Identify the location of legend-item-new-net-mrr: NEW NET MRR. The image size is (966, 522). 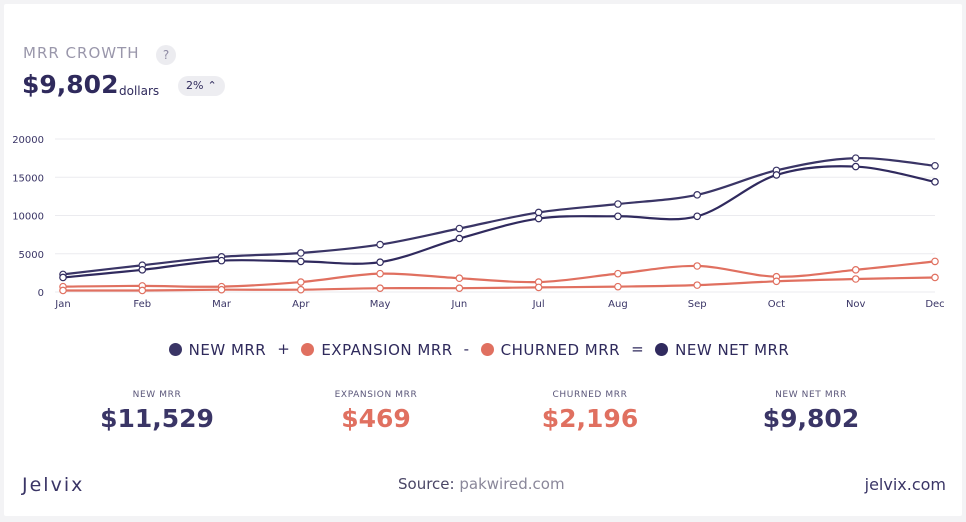
(722, 350).